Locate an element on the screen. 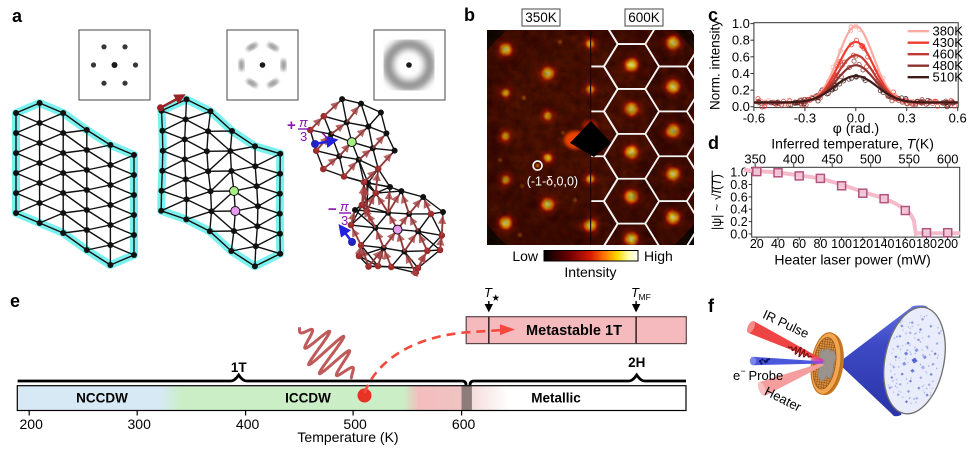  svg-text: 1T is located at coordinates (239, 367).